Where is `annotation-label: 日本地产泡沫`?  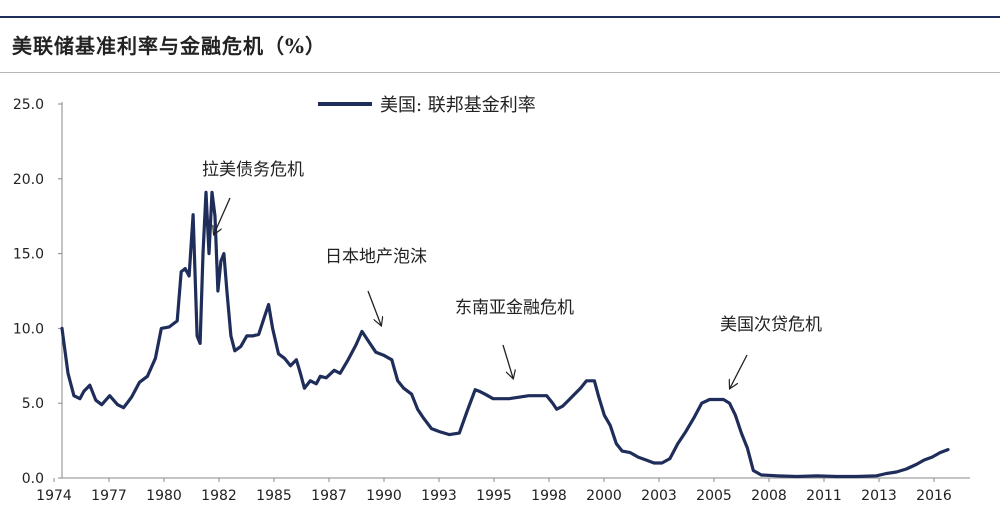
annotation-label: 日本地产泡沫 is located at coordinates (376, 257).